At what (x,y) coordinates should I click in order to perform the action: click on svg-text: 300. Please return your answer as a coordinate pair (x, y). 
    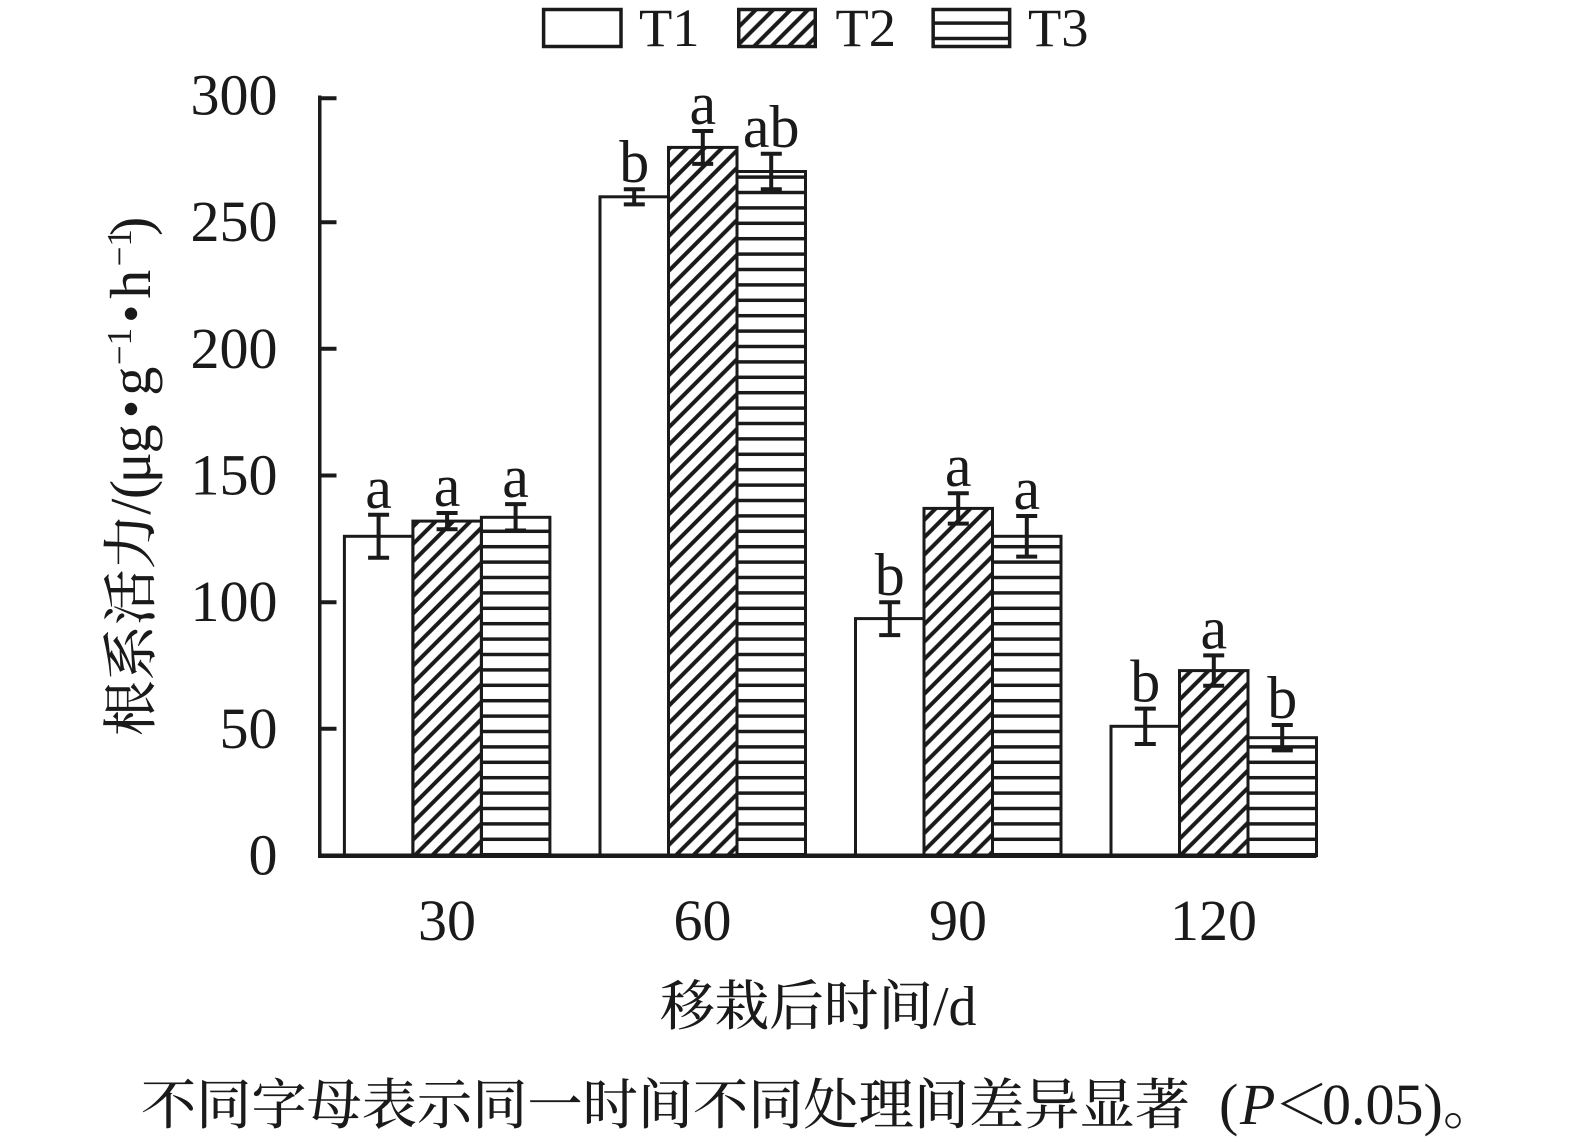
    Looking at the image, I should click on (234, 95).